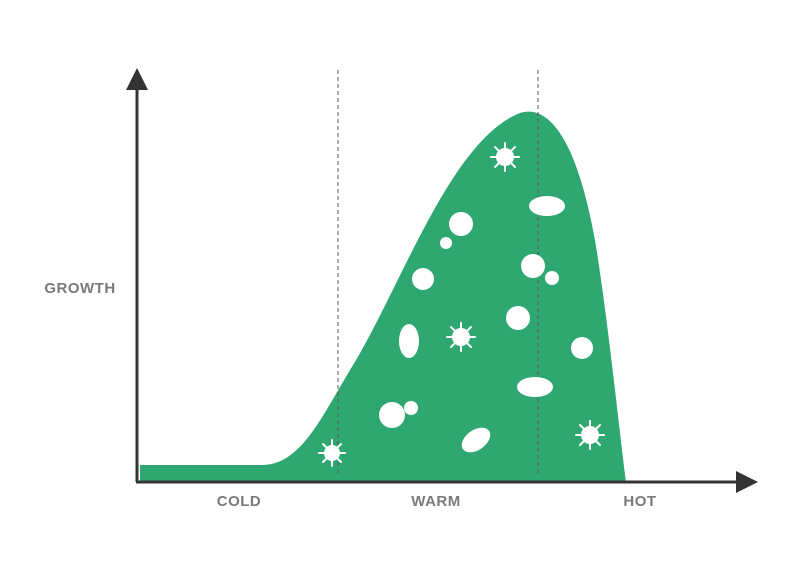 The height and width of the screenshot is (565, 800). What do you see at coordinates (639, 501) in the screenshot?
I see `x-axis-label: HOT` at bounding box center [639, 501].